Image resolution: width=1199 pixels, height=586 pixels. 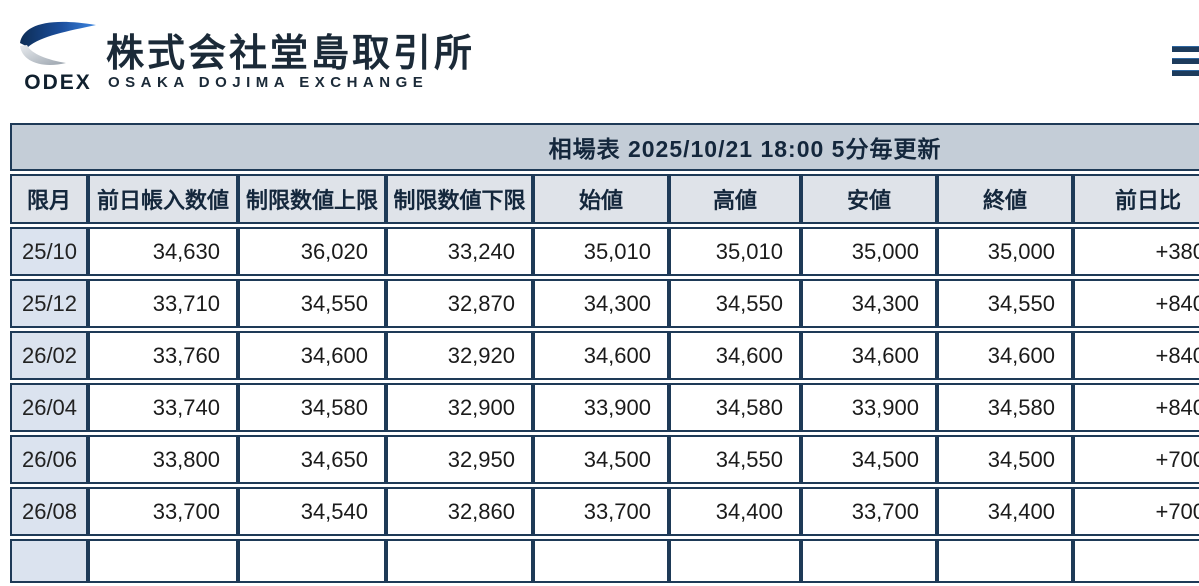 I want to click on cell-close: 34,400, so click(x=1005, y=511).